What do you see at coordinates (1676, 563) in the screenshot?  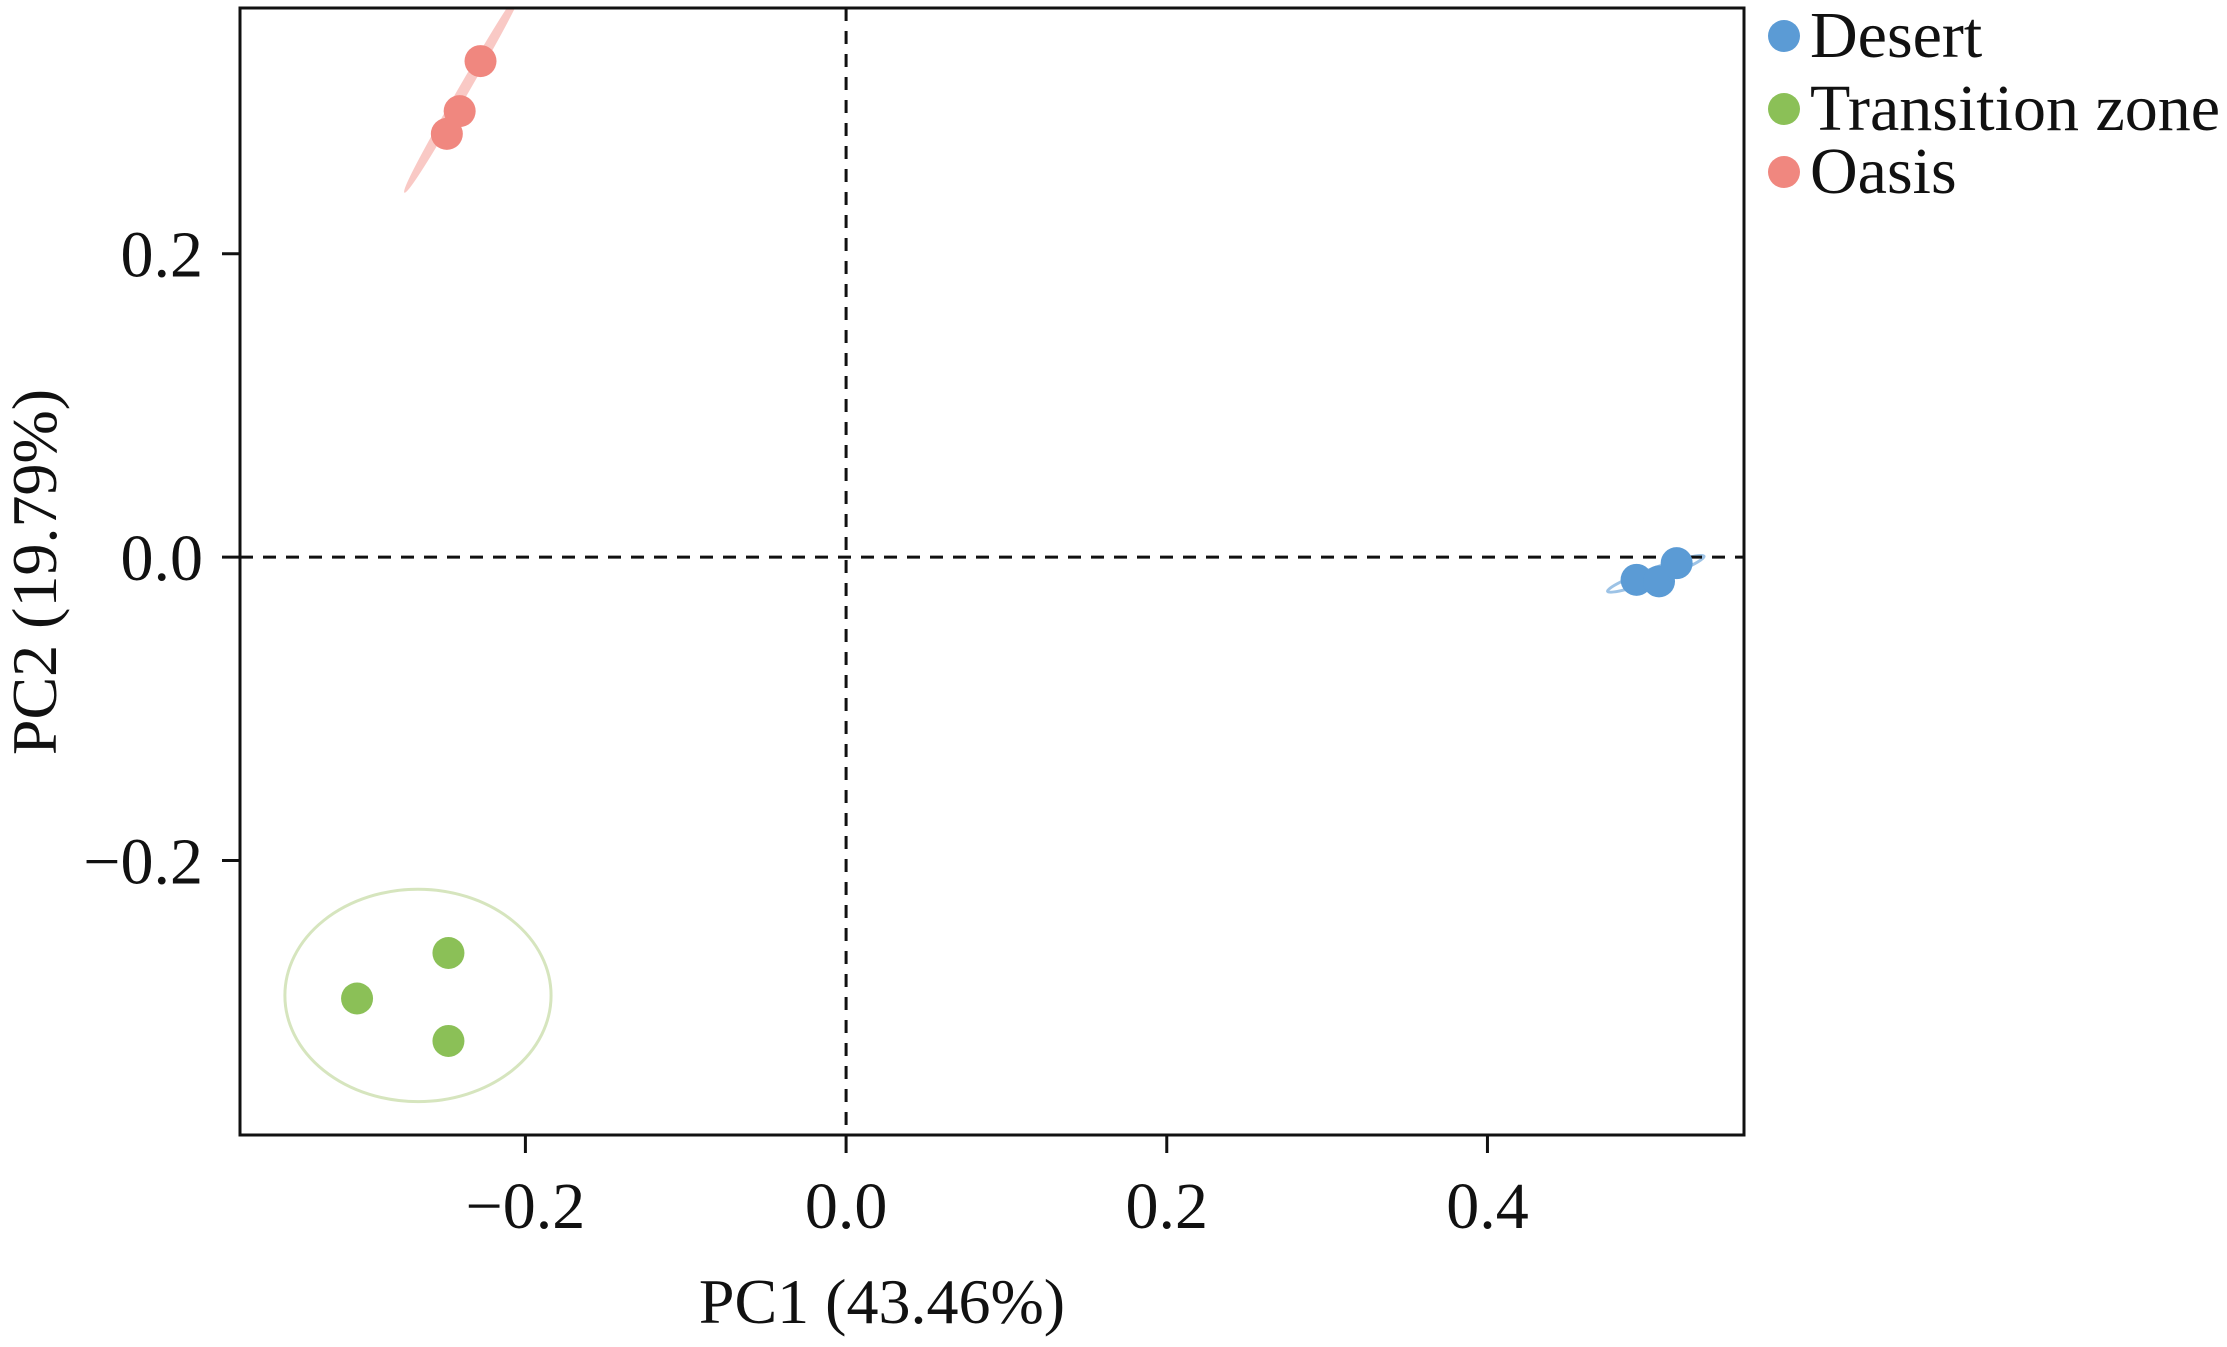 I see `point-desert` at bounding box center [1676, 563].